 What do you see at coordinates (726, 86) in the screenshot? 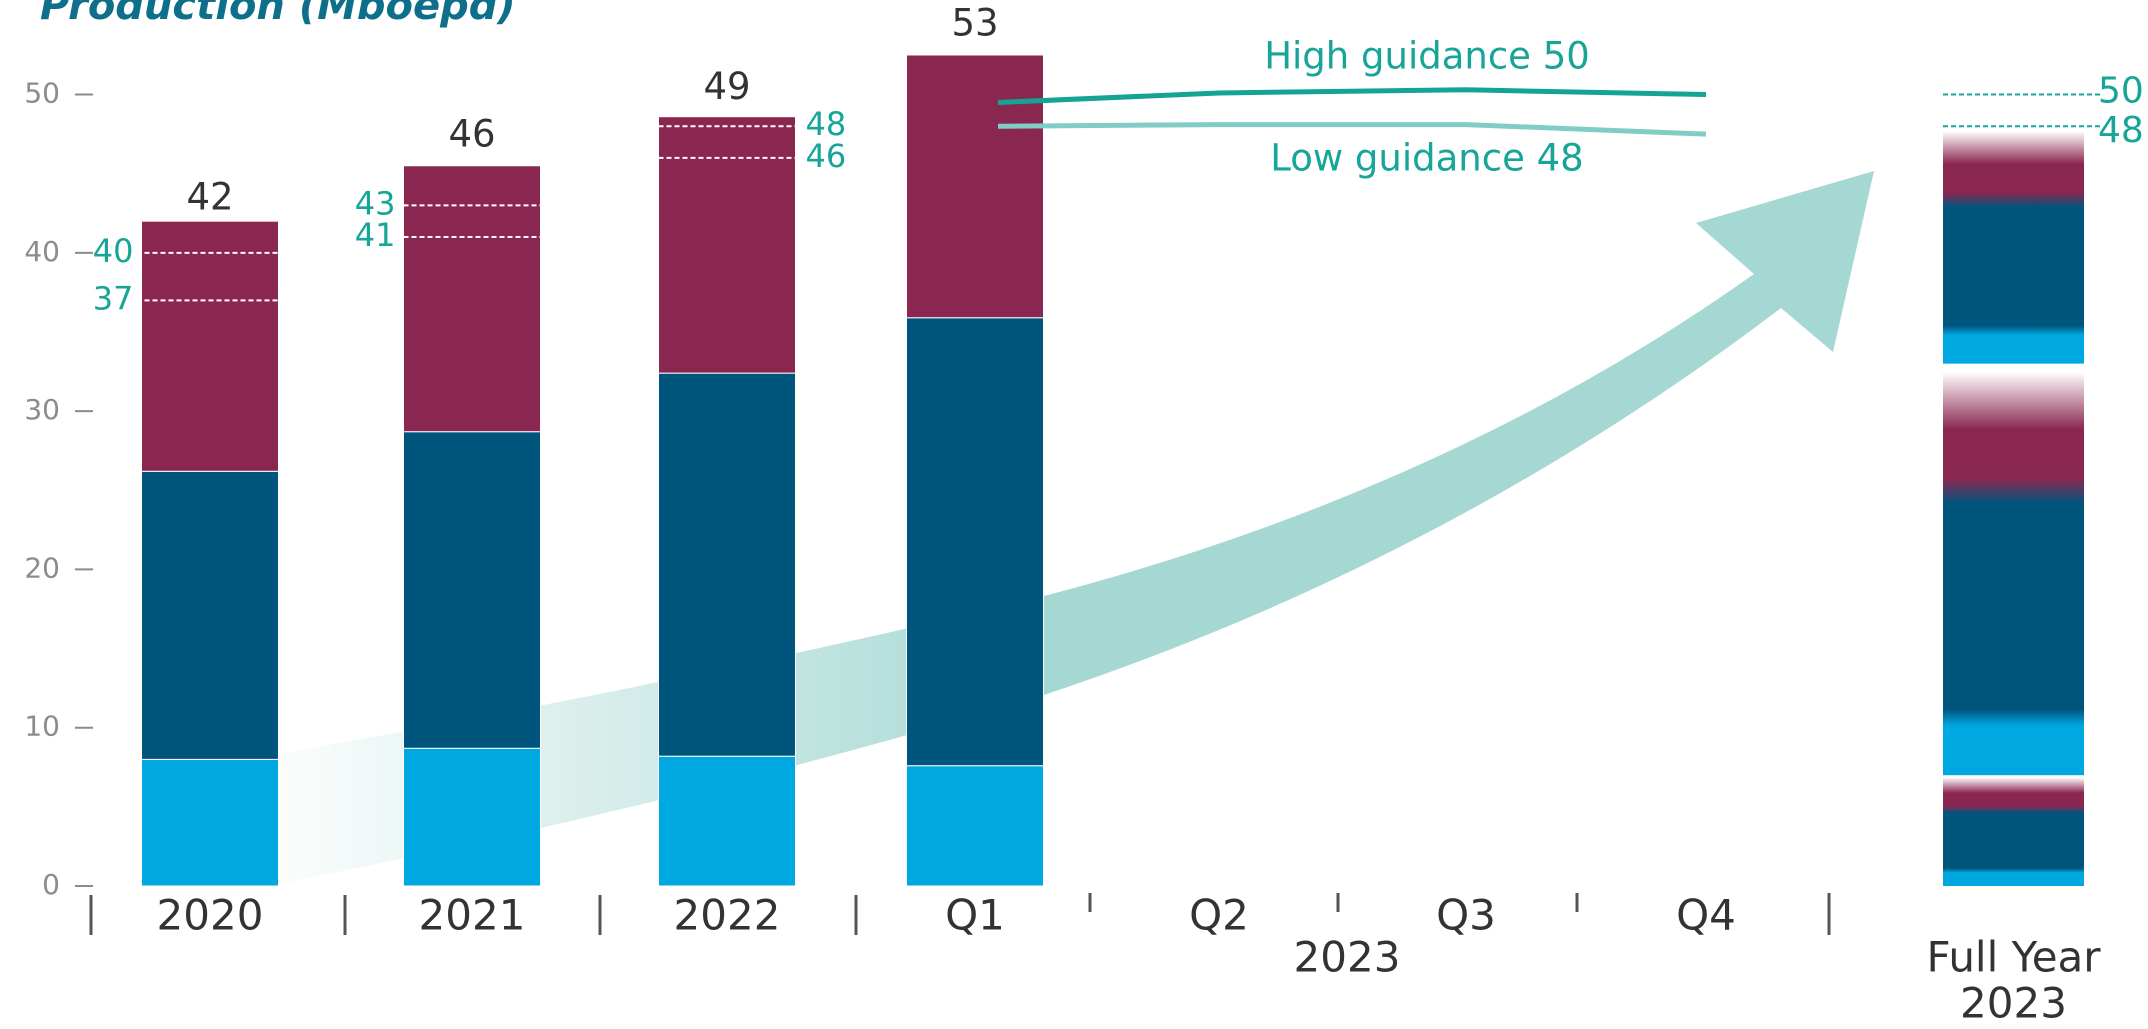
I see `total-label: 49` at bounding box center [726, 86].